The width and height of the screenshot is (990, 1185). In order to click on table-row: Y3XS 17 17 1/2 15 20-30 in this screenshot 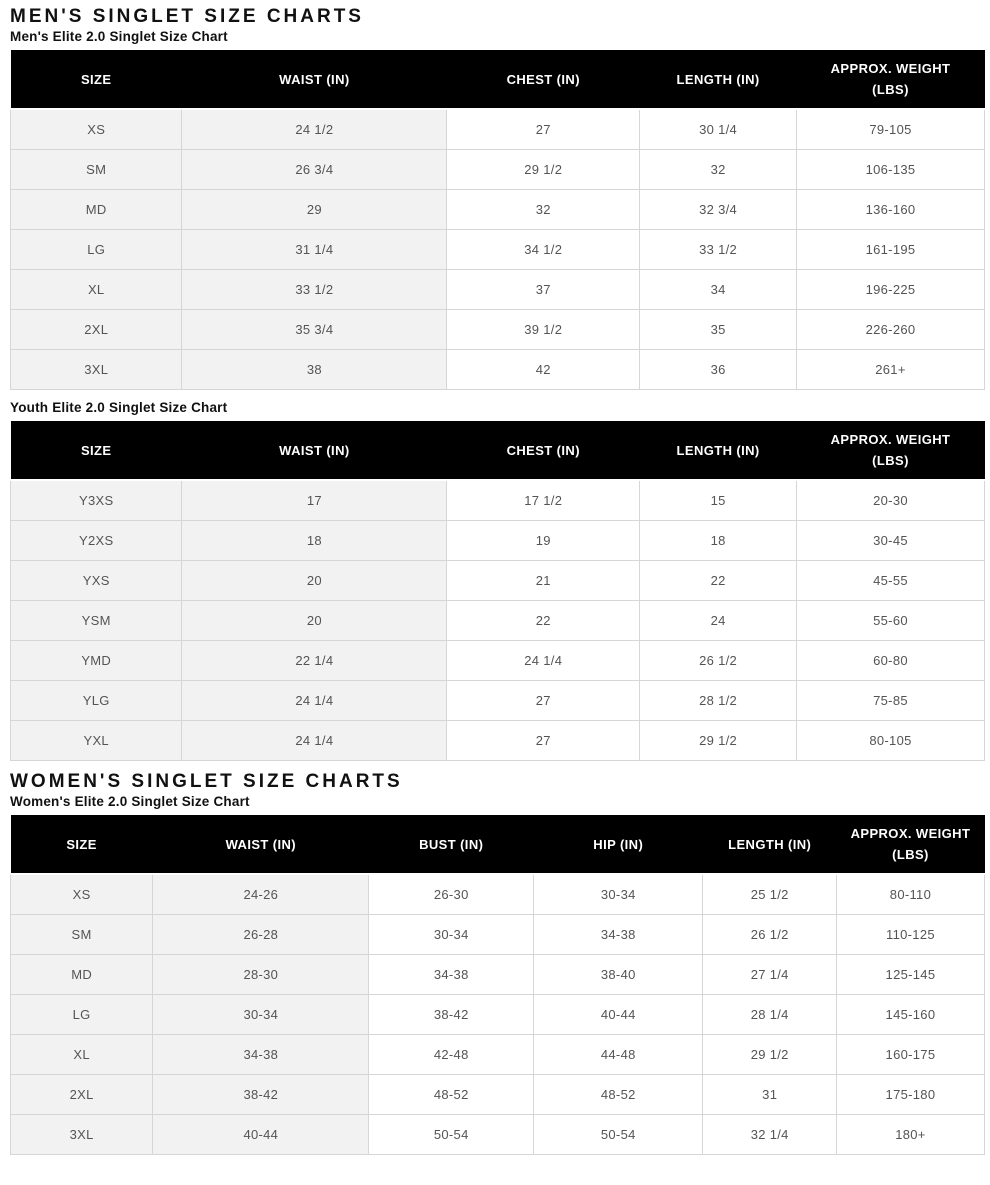, I will do `click(497, 500)`.